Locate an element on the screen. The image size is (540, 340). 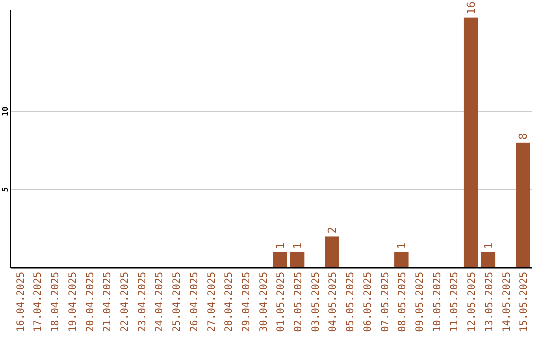
x-tick-label: 17.04.2025 is located at coordinates (38, 302).